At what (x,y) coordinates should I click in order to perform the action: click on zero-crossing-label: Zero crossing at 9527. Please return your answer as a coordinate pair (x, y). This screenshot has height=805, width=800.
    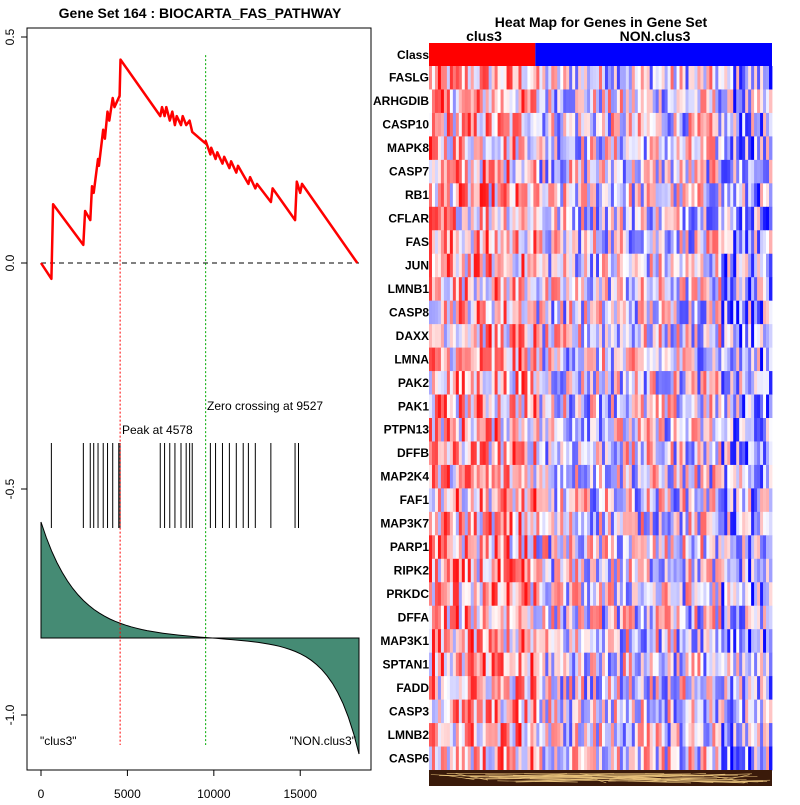
    Looking at the image, I should click on (265, 406).